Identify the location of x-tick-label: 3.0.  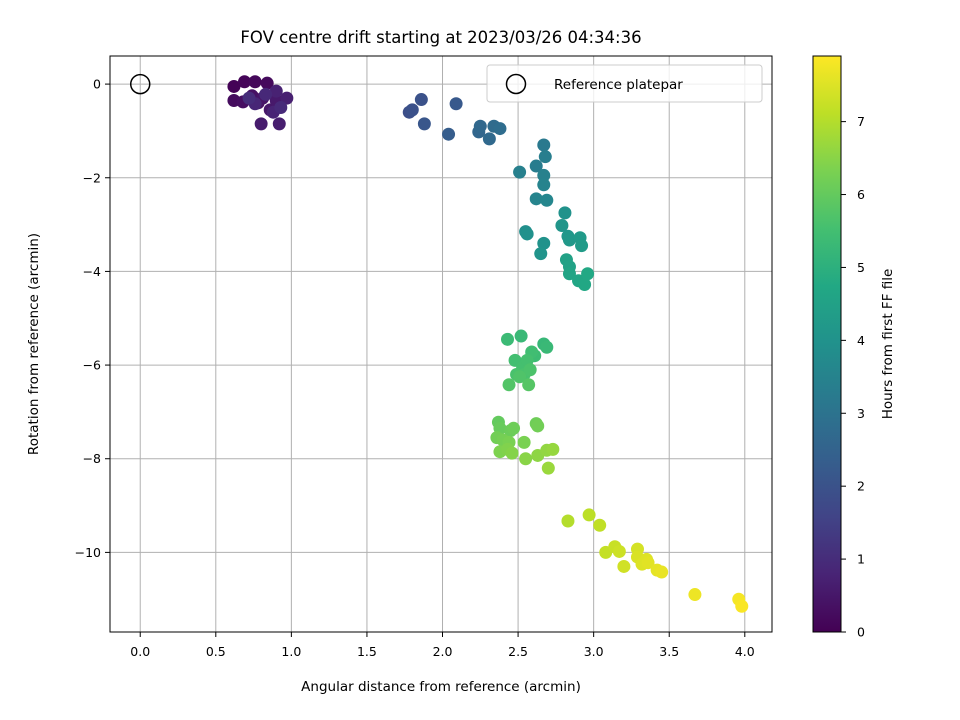
(594, 651).